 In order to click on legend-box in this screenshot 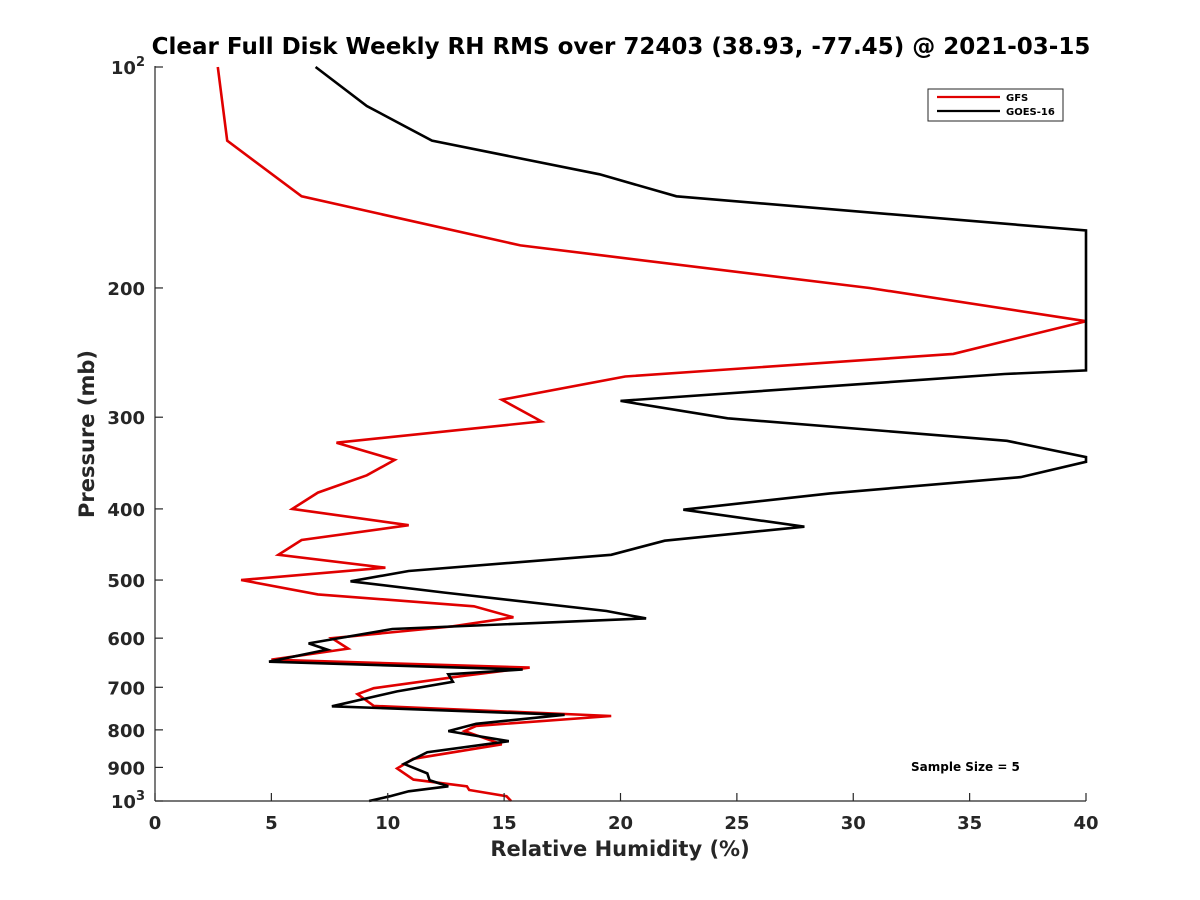, I will do `click(995, 105)`.